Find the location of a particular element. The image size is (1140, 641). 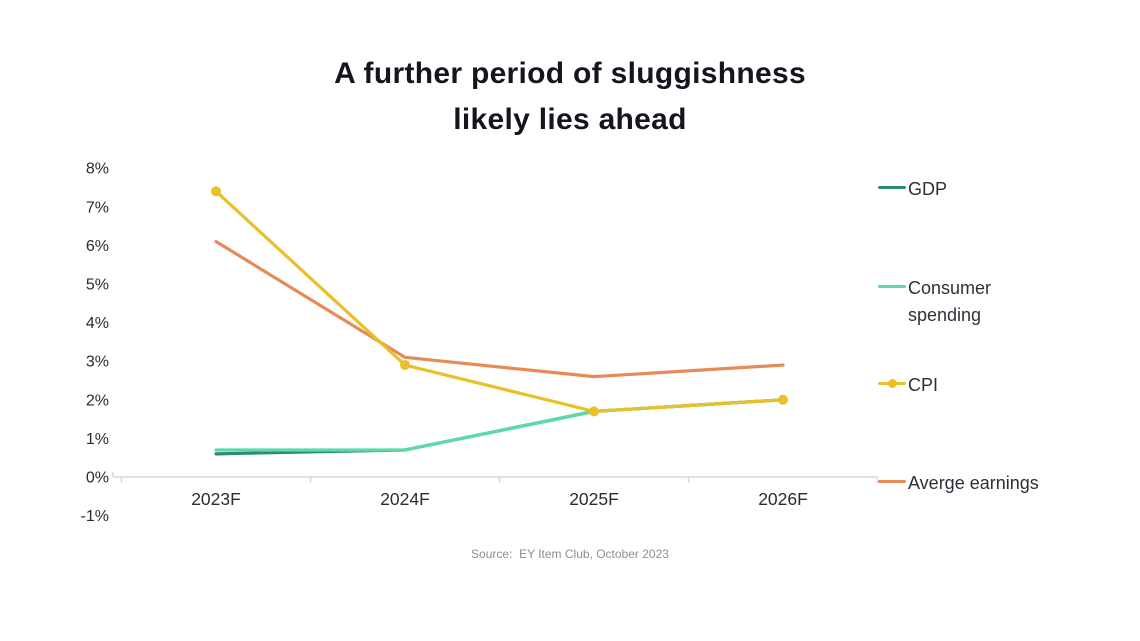

y-axis-tick-label: 7% is located at coordinates (97, 207).